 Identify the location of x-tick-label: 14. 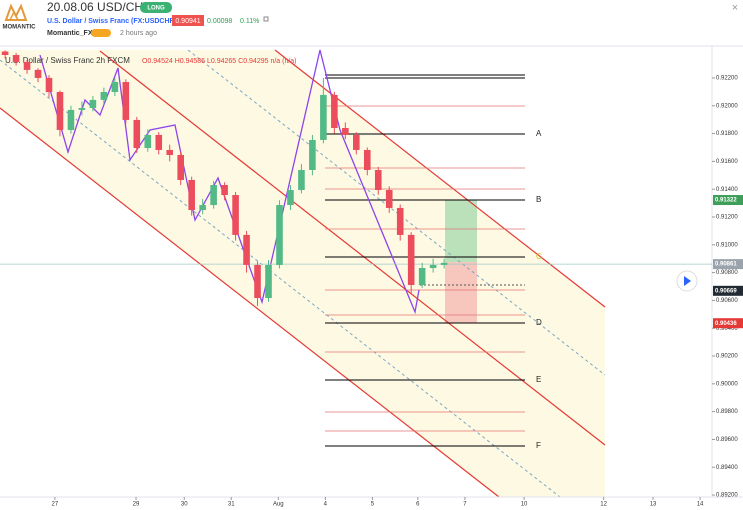
(700, 505).